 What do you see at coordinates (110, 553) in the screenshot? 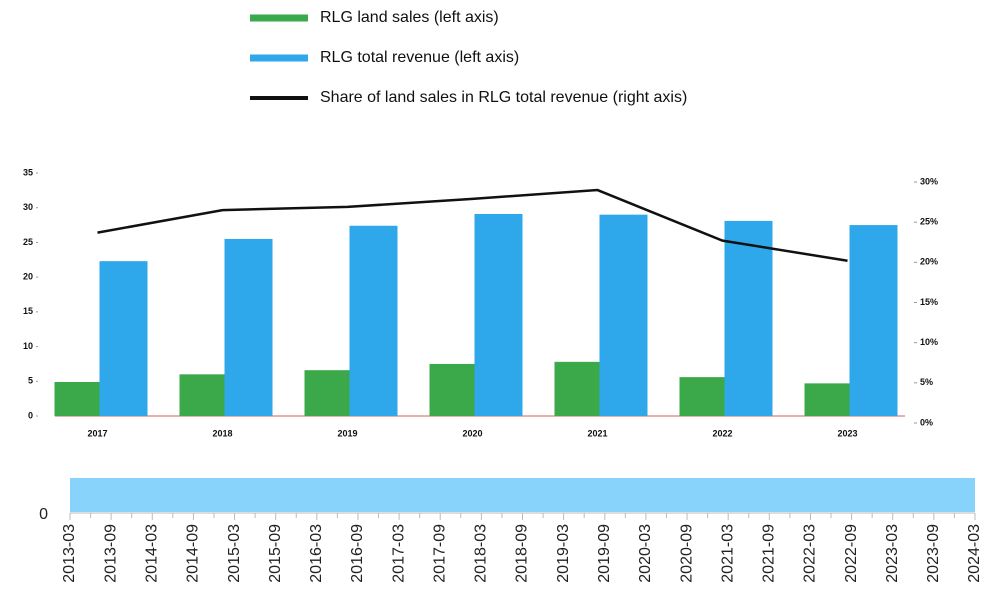
I see `x-tick-label: 2013-09` at bounding box center [110, 553].